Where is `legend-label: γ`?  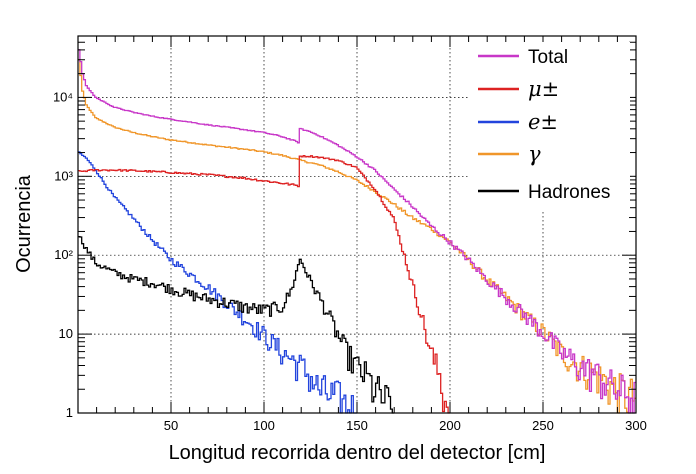
legend-label: γ is located at coordinates (534, 154).